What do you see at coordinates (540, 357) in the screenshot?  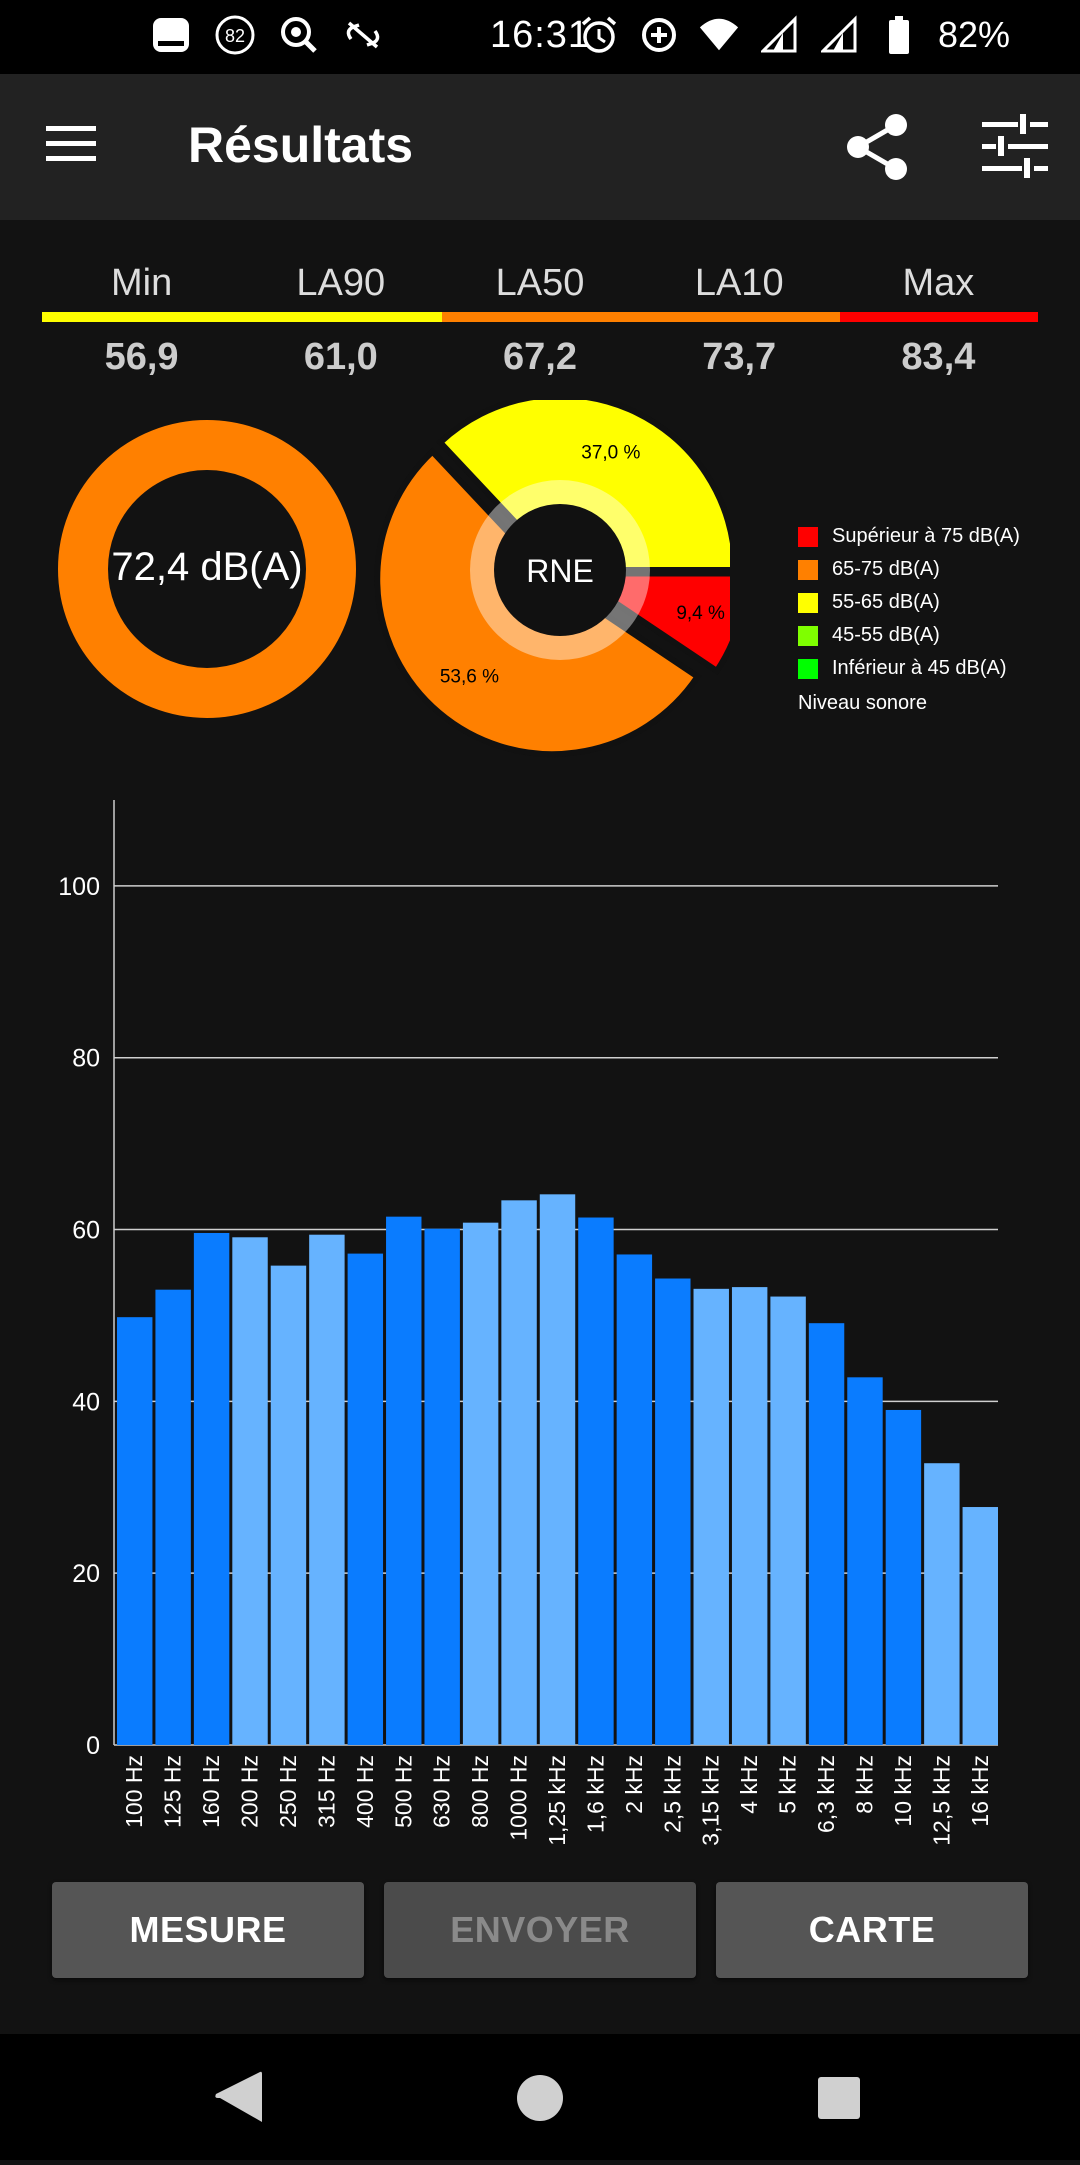 I see `stat-value-la50: 67,2` at bounding box center [540, 357].